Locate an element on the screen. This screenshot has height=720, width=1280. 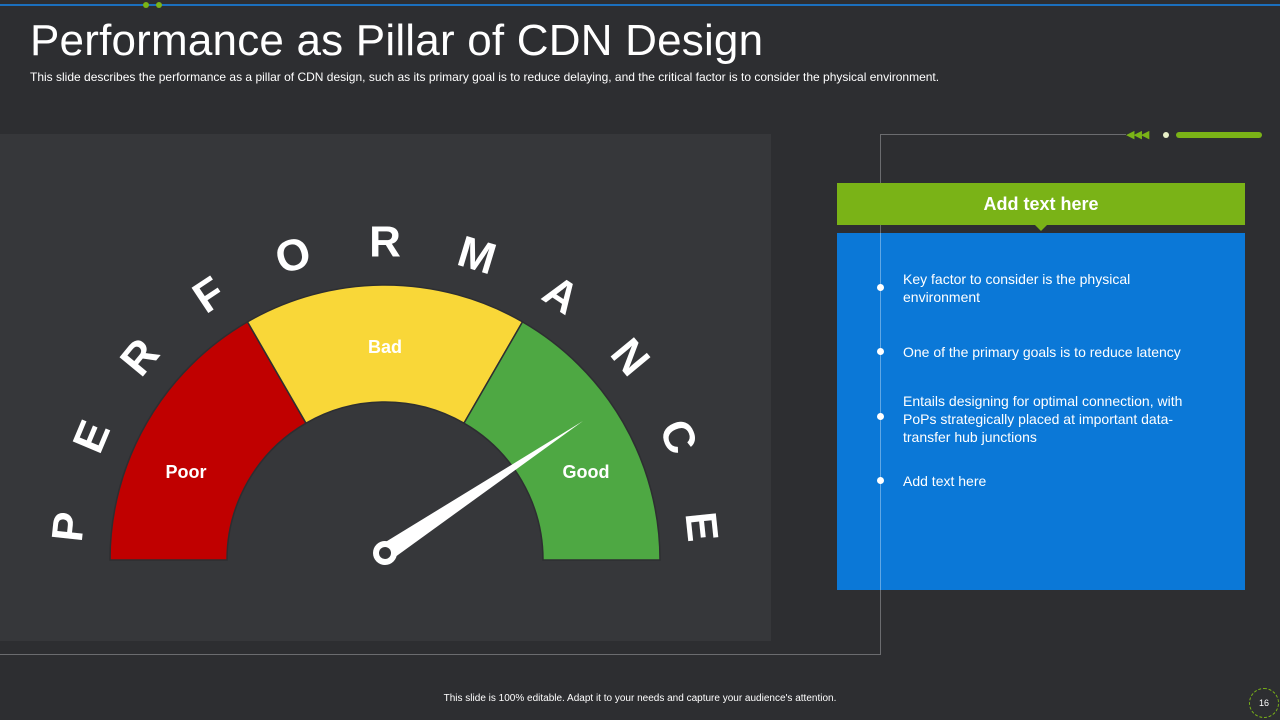
arc-letter: C is located at coordinates (677, 437).